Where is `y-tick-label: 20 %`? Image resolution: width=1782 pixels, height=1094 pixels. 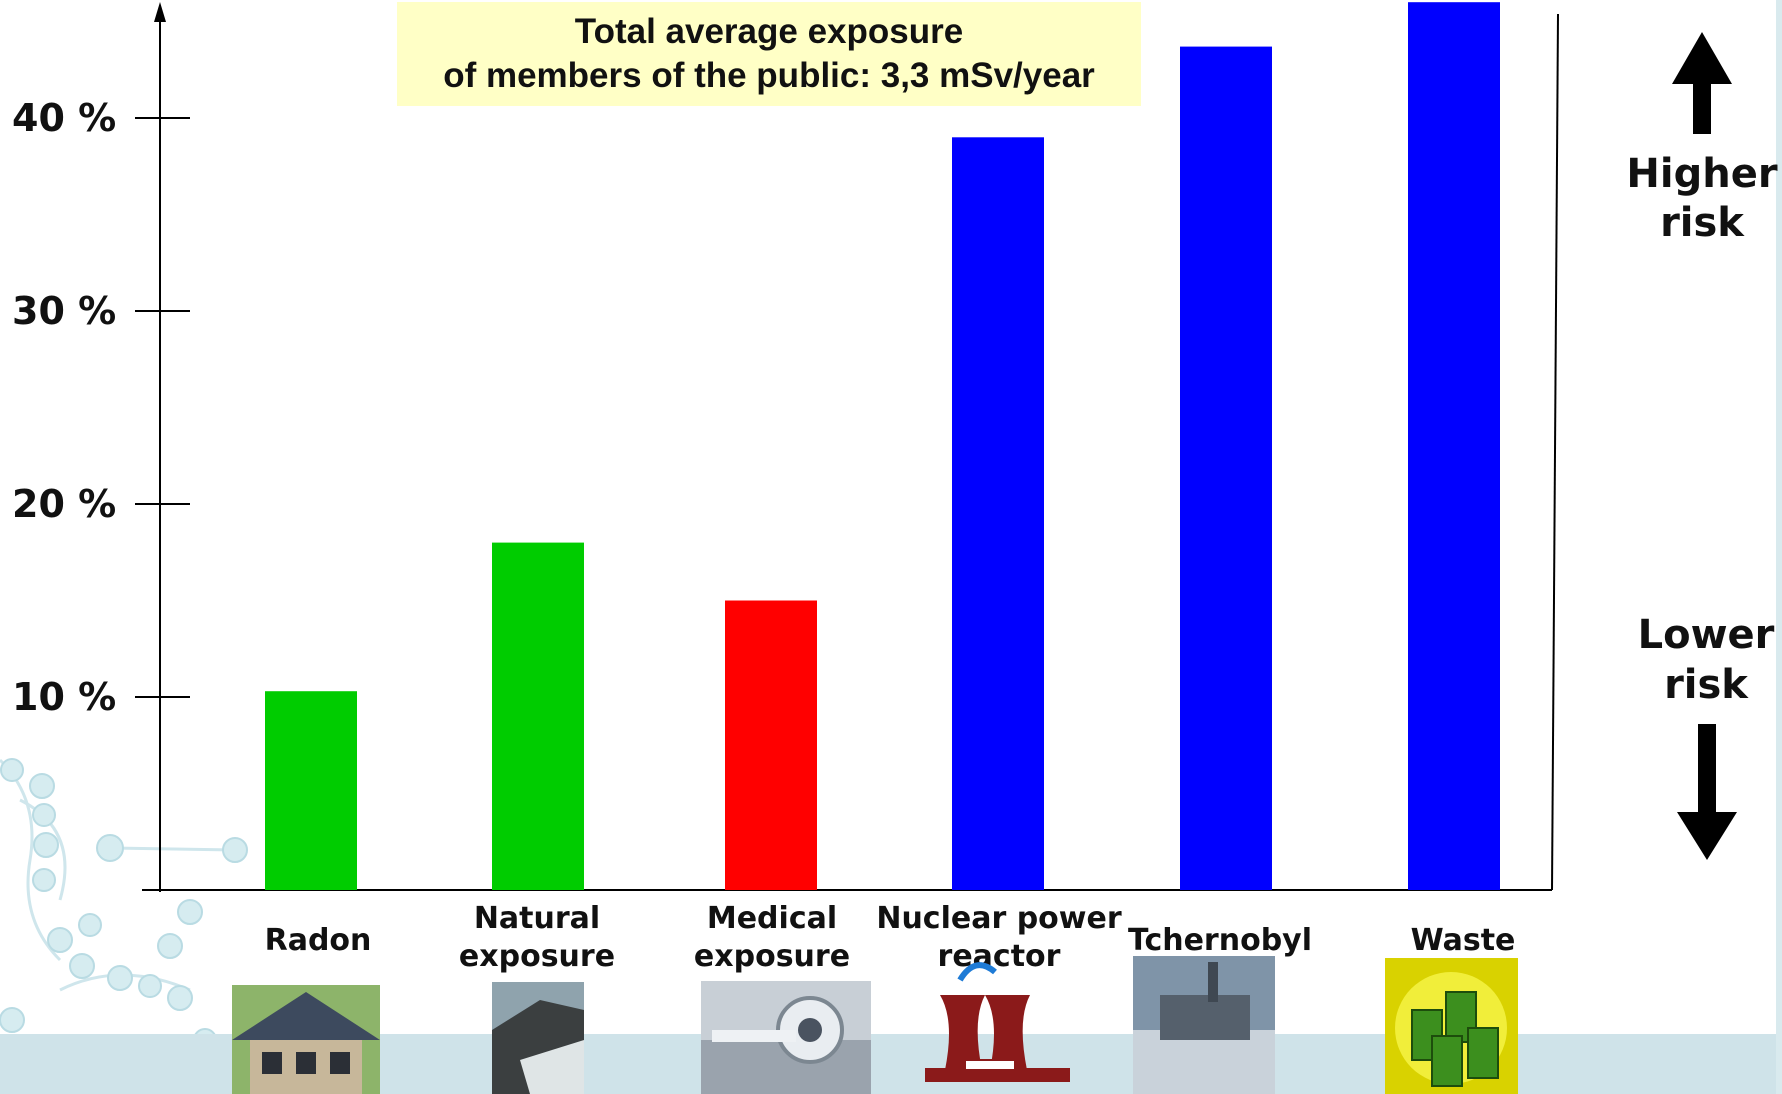 y-tick-label: 20 % is located at coordinates (64, 504).